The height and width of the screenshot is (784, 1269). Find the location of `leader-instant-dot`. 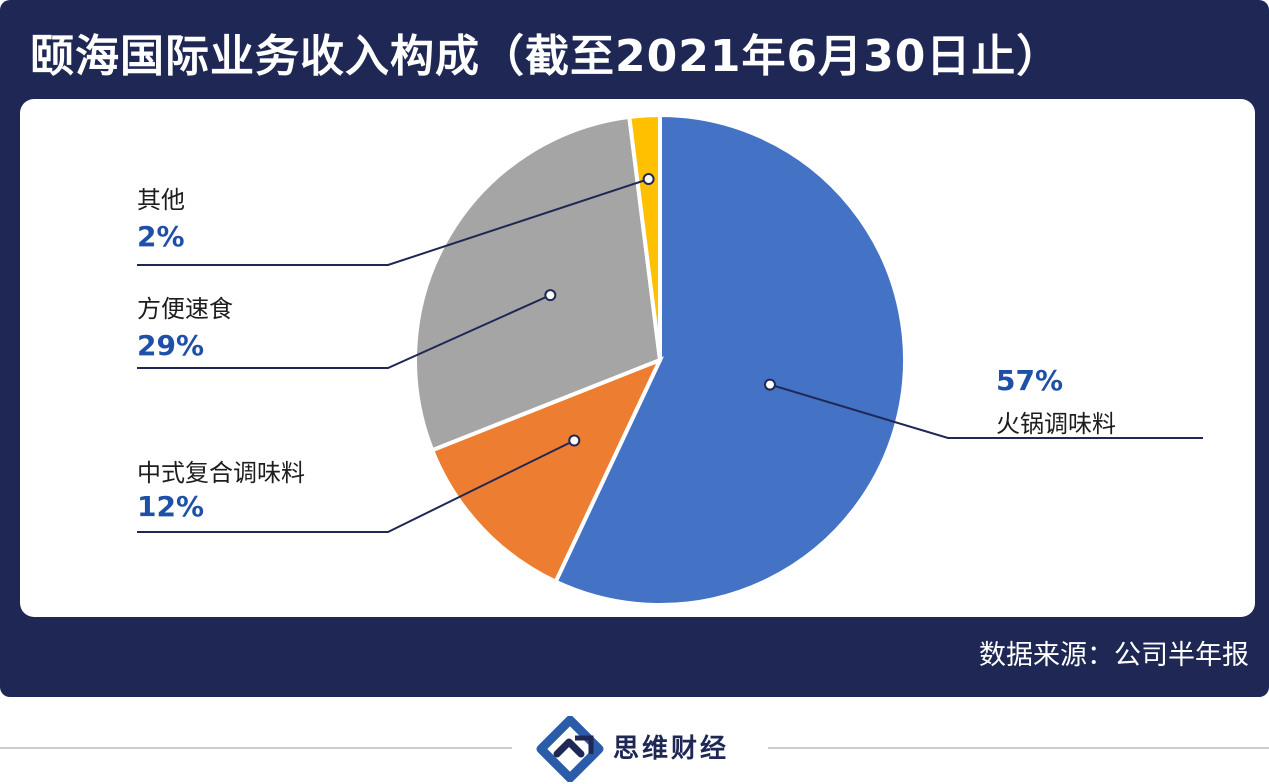

leader-instant-dot is located at coordinates (550, 295).